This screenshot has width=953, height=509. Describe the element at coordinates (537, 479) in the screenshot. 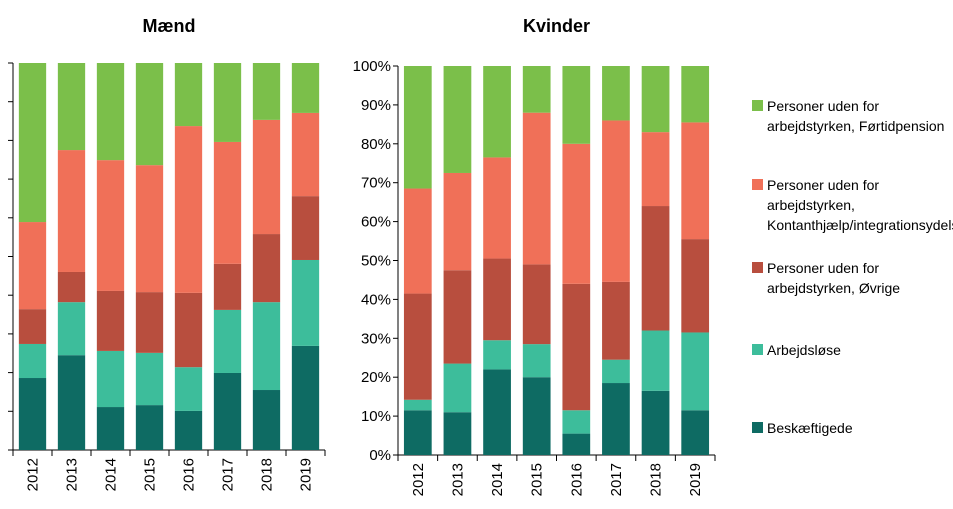

I see `x-tick-label: 2015` at that location.